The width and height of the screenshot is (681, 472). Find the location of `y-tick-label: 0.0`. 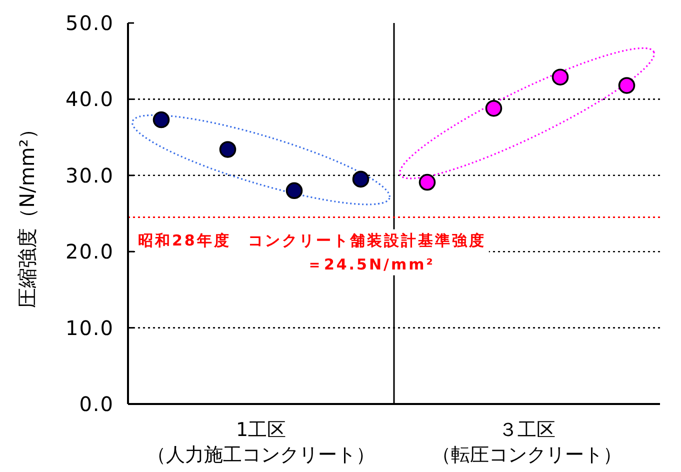

y-tick-label: 0.0 is located at coordinates (96, 404).